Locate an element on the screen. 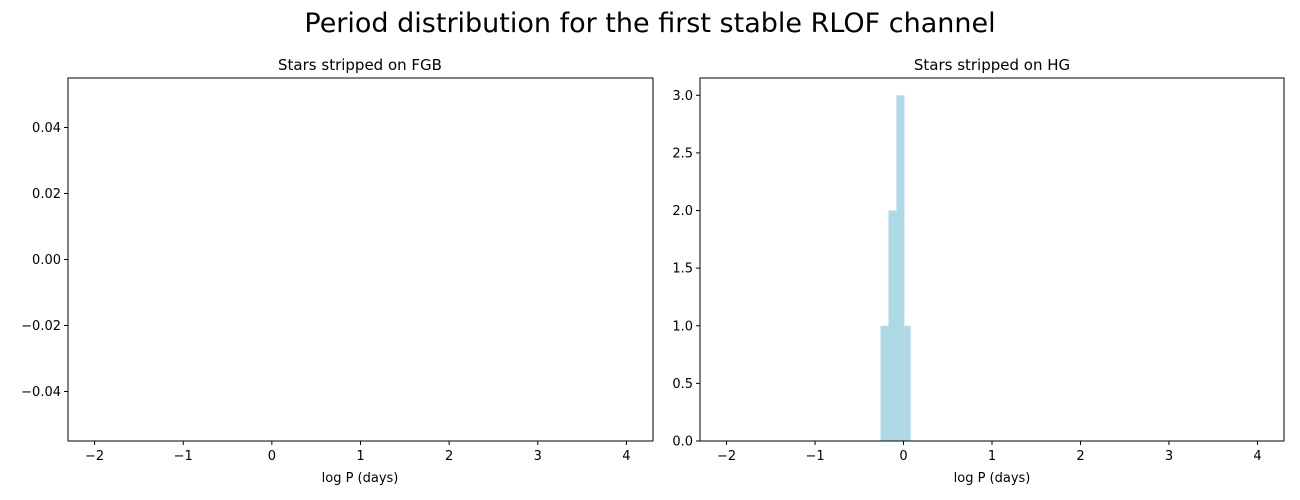 The image size is (1300, 500). x-tick-label-hg: 1 is located at coordinates (992, 456).